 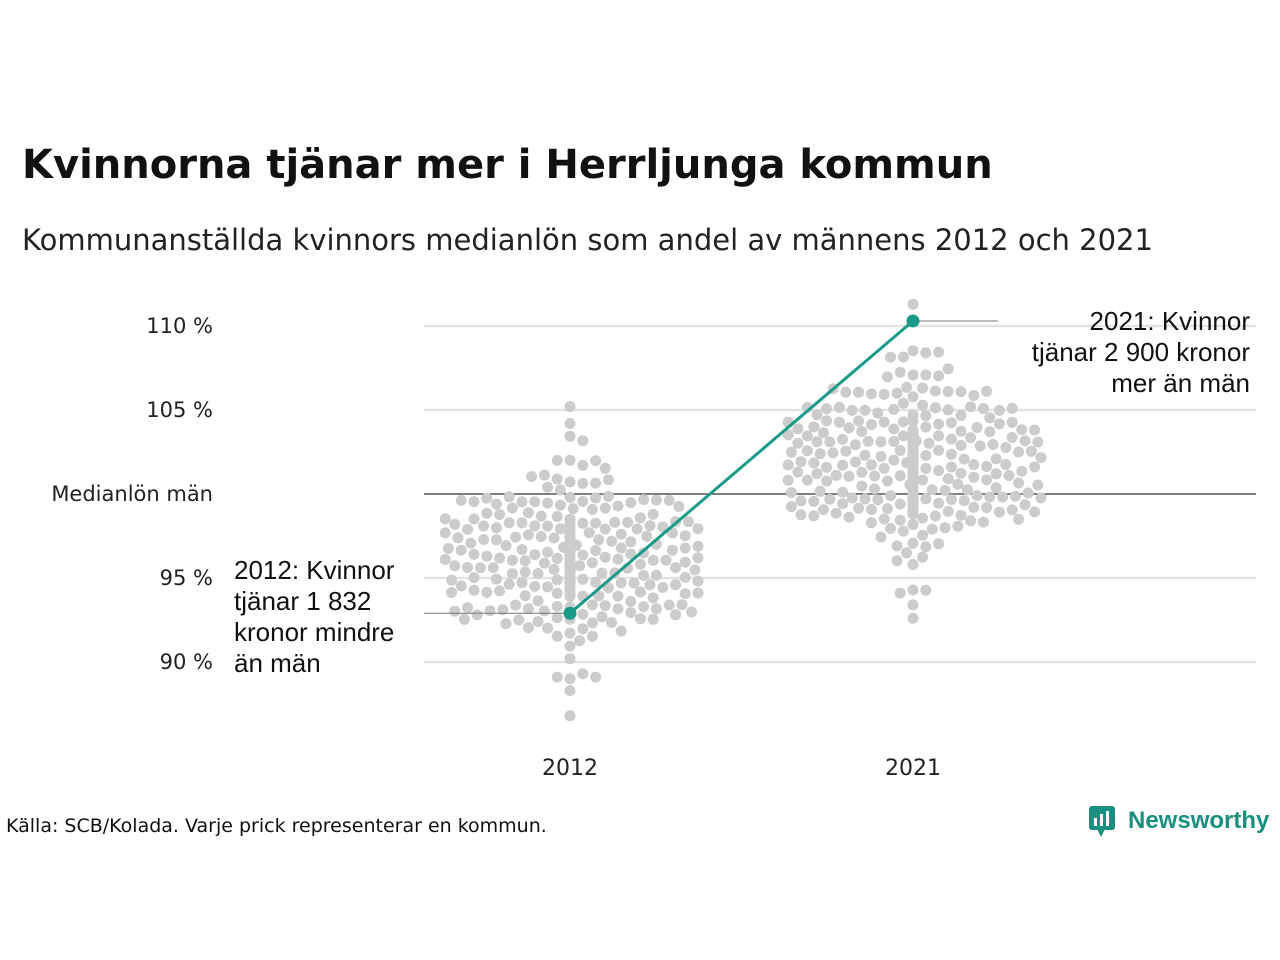 What do you see at coordinates (570, 613) in the screenshot?
I see `highlight-point-2012` at bounding box center [570, 613].